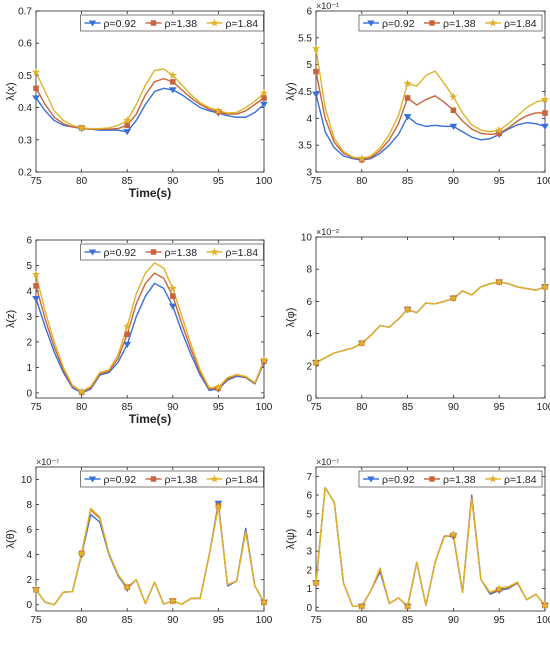  Describe the element at coordinates (150, 419) in the screenshot. I see `x-axis-label: Time(s)` at that location.